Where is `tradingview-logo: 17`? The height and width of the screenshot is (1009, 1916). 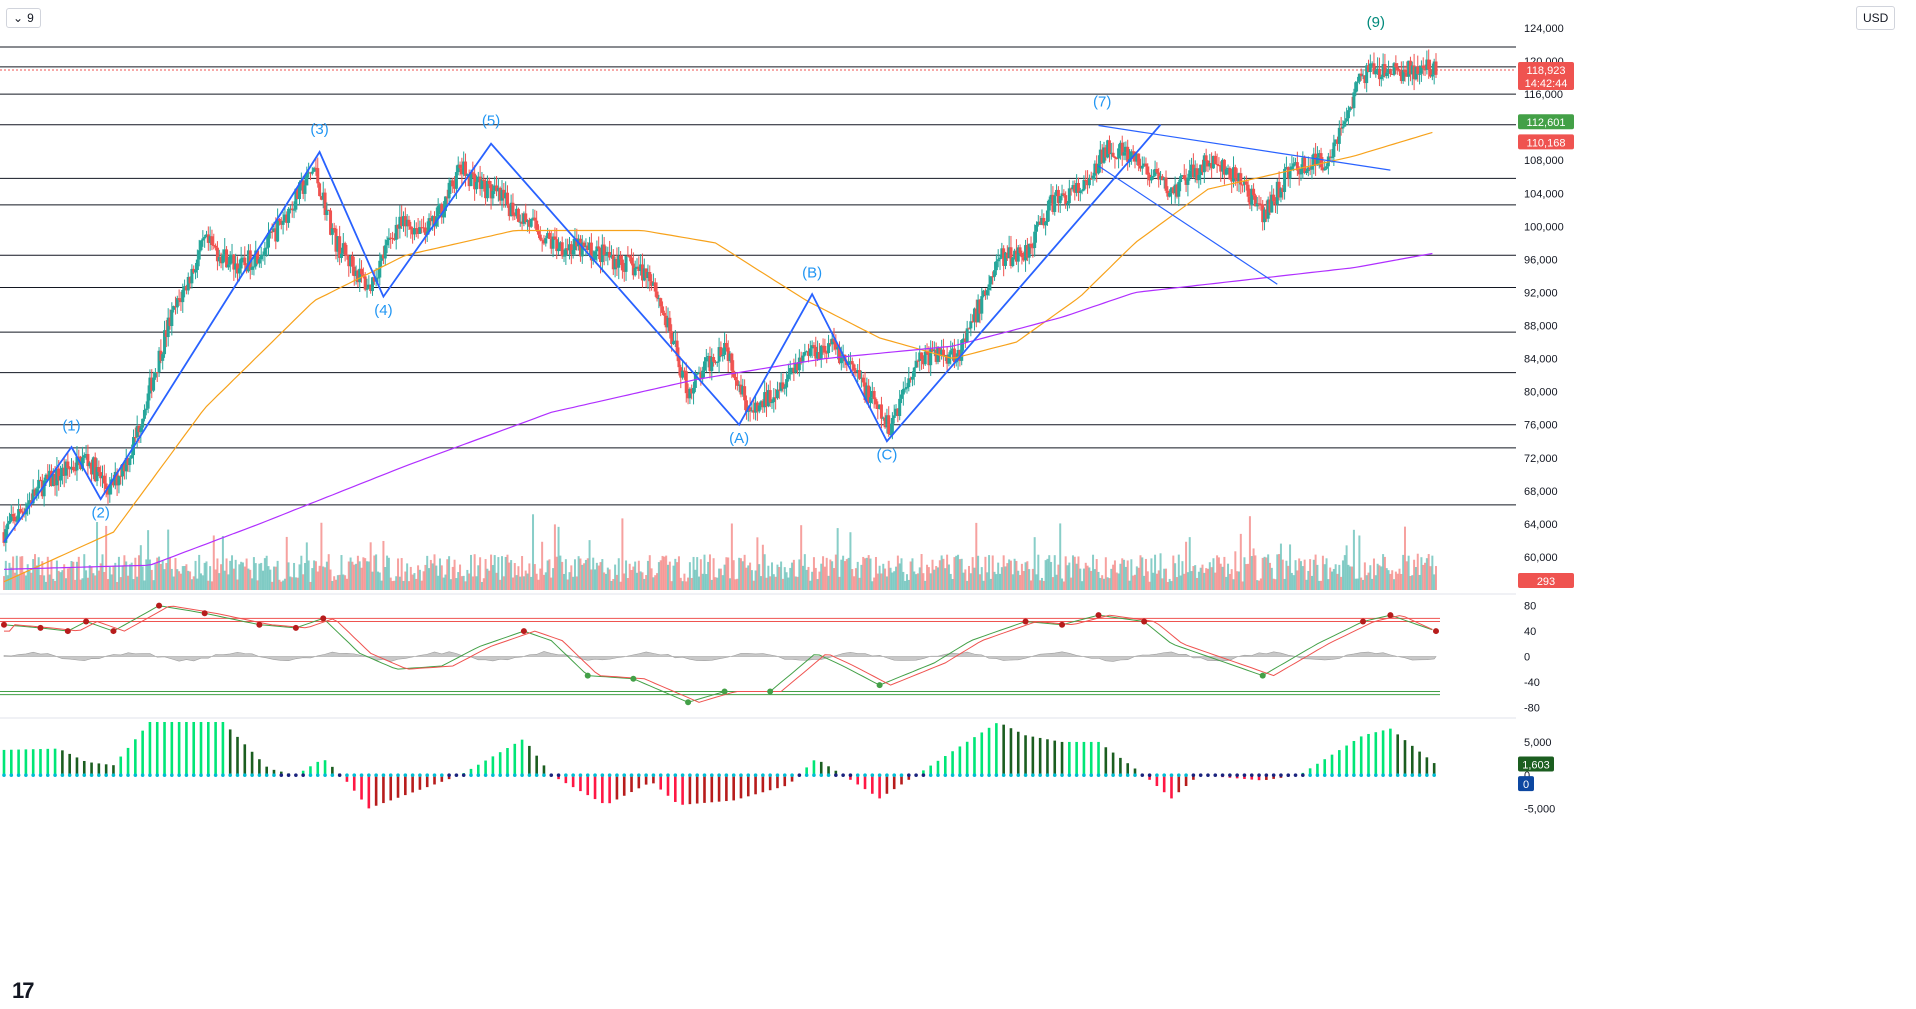
tradingview-logo: 17 is located at coordinates (23, 991).